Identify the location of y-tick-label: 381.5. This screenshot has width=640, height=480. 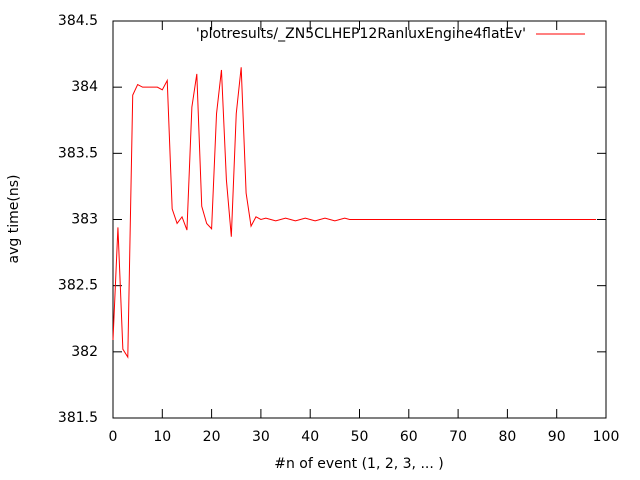
(78, 418).